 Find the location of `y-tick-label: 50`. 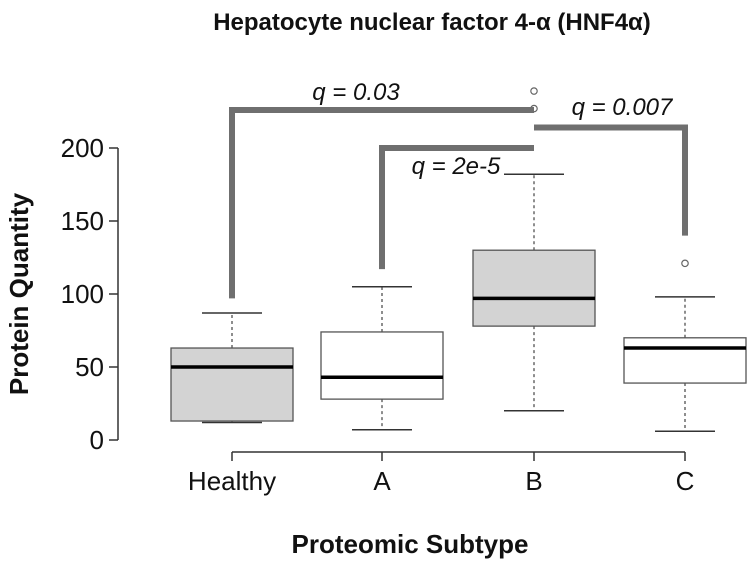

y-tick-label: 50 is located at coordinates (89, 367).